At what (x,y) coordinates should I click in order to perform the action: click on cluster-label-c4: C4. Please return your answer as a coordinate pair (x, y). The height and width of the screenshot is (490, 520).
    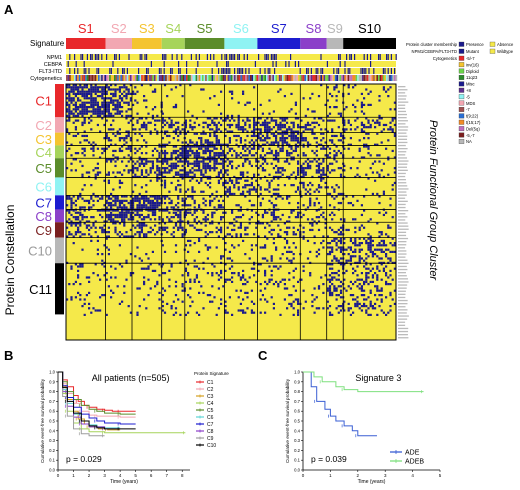
    Looking at the image, I should click on (43, 152).